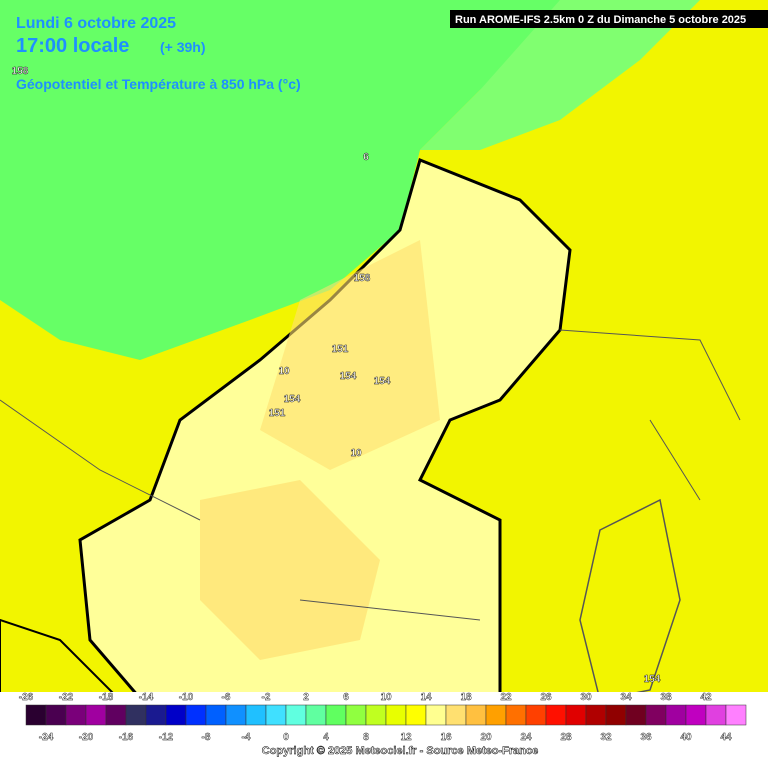  I want to click on scale-label: 24, so click(526, 737).